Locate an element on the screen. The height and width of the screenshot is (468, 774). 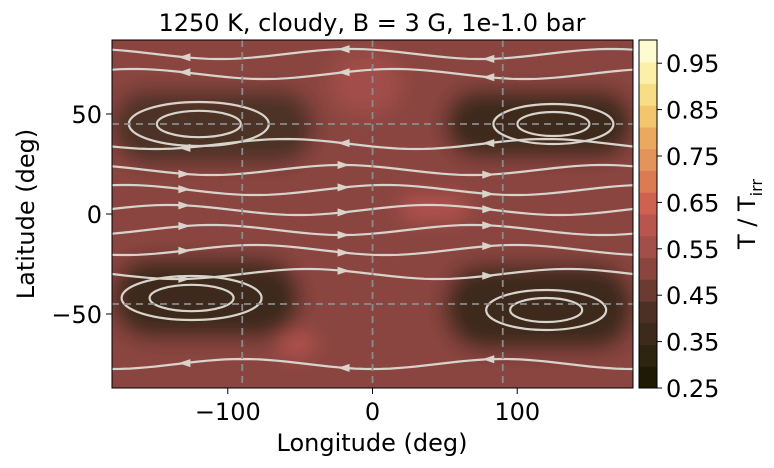
x-tick-label: −100 is located at coordinates (228, 412).